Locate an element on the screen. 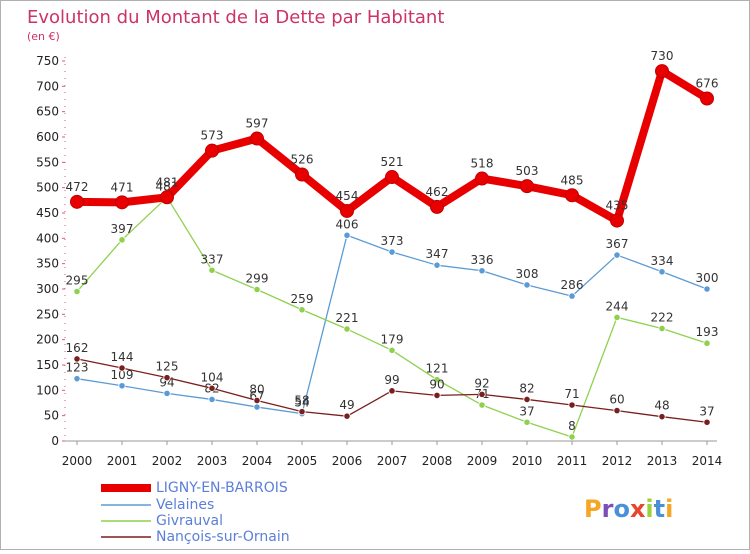  data-label: 337 is located at coordinates (212, 259).